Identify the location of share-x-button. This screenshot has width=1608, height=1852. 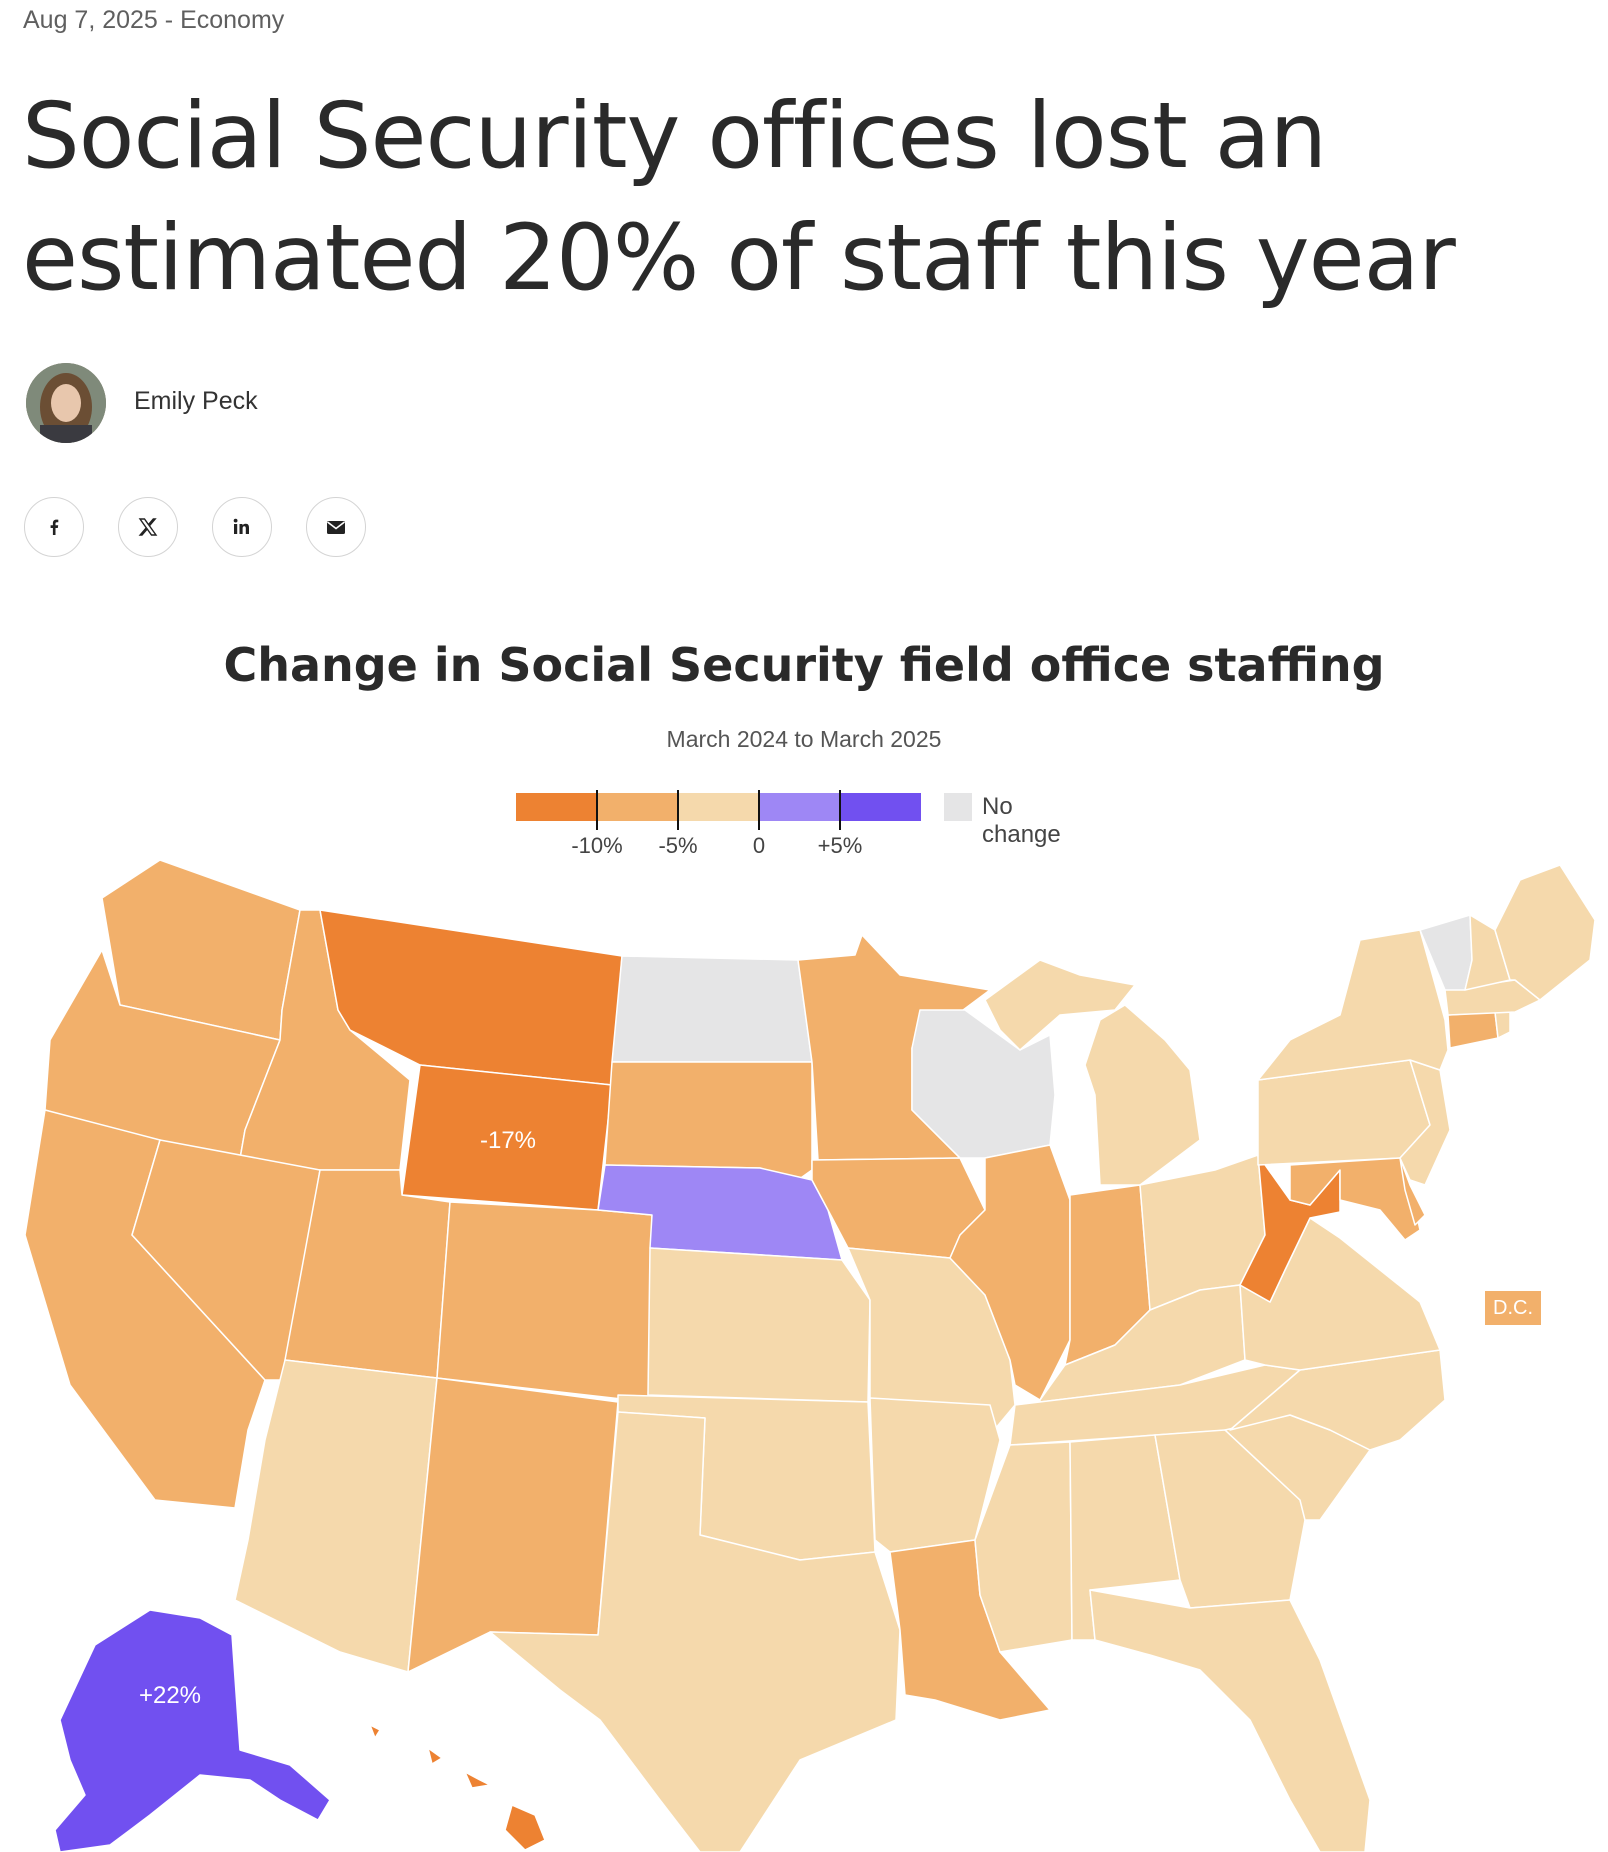
(148, 527).